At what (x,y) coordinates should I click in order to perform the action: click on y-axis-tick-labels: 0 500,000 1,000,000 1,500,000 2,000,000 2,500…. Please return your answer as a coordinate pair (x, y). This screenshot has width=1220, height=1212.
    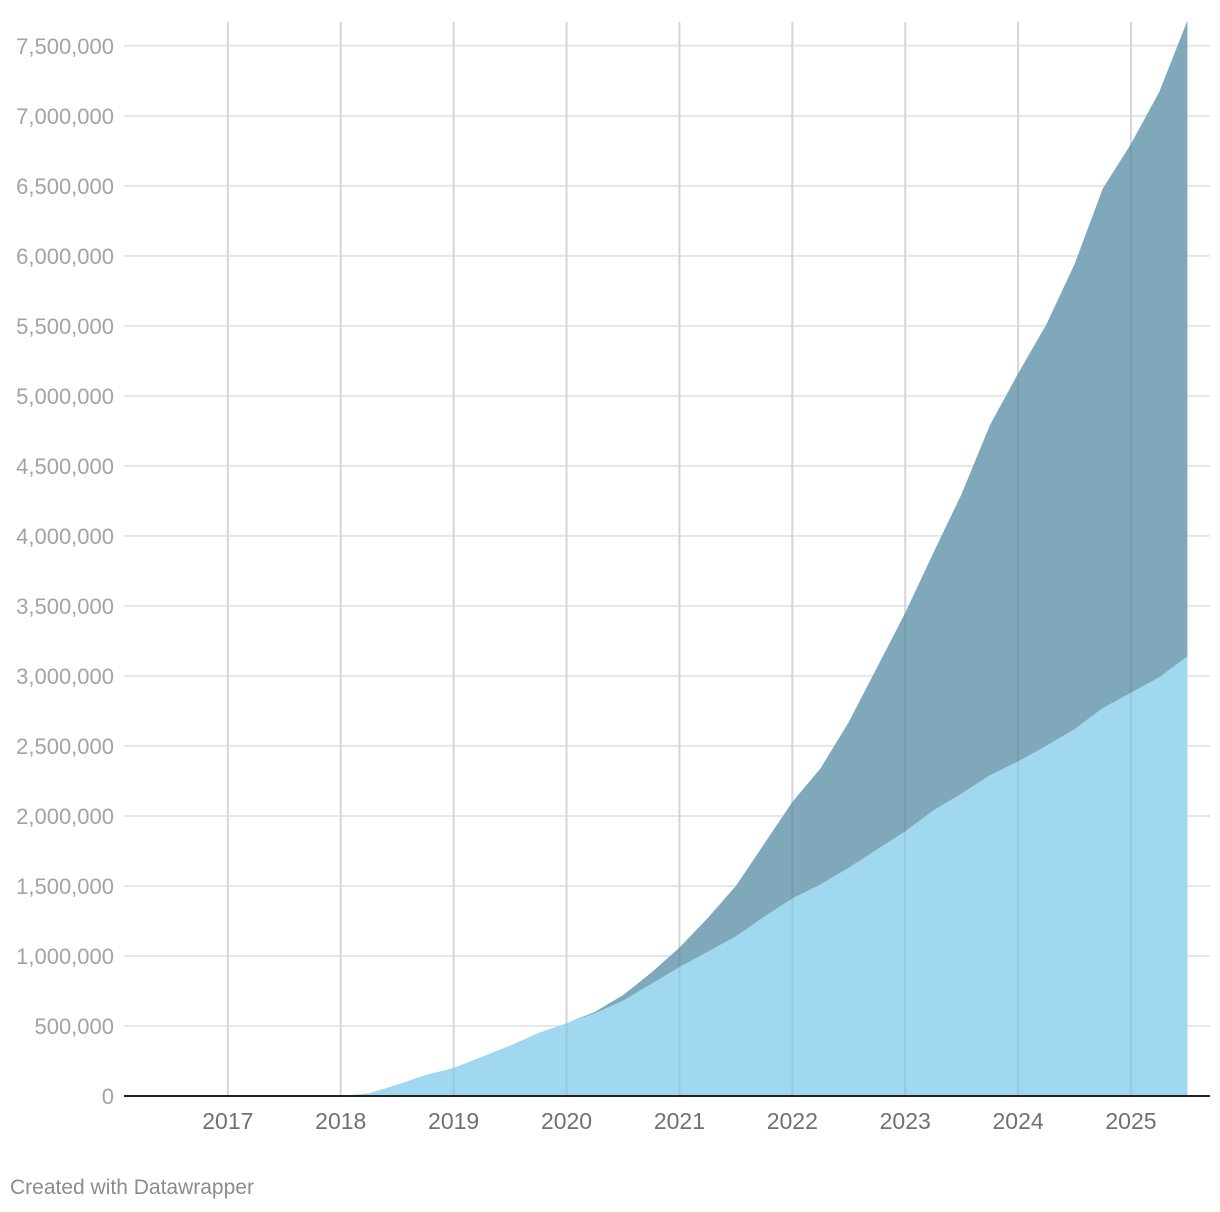
    Looking at the image, I should click on (65, 571).